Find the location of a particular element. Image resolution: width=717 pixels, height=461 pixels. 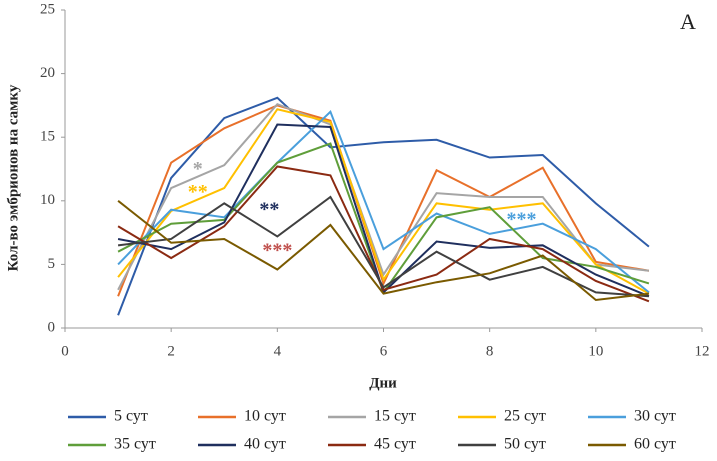

y-tick-label: 10 is located at coordinates (47, 200).